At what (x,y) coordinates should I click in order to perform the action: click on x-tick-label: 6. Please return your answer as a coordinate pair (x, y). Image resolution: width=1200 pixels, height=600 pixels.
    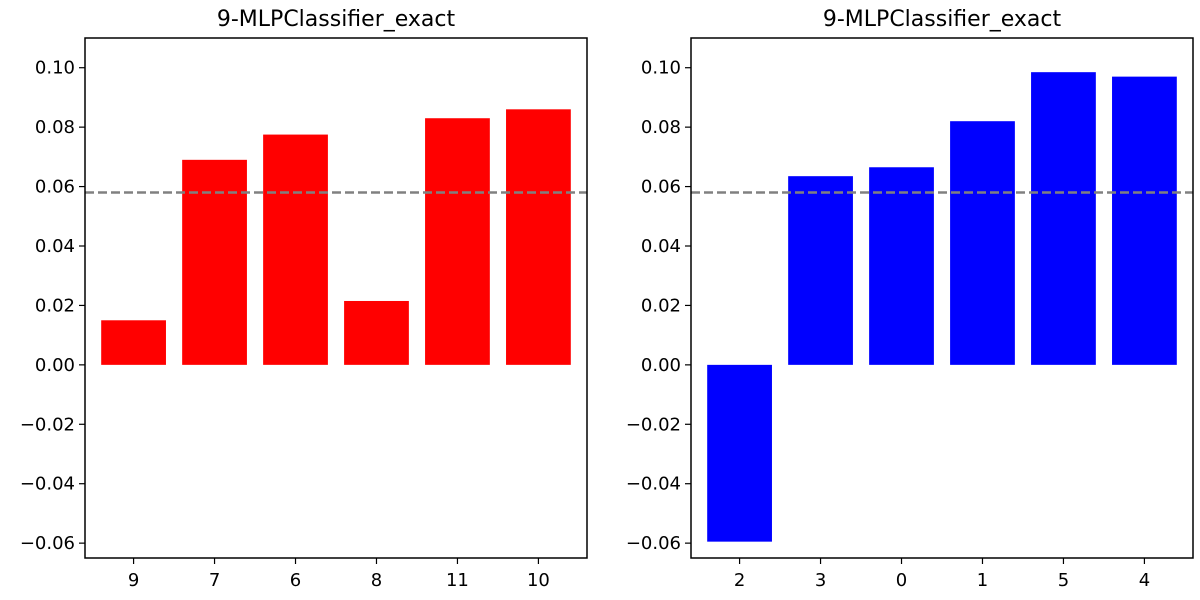
    Looking at the image, I should click on (295, 580).